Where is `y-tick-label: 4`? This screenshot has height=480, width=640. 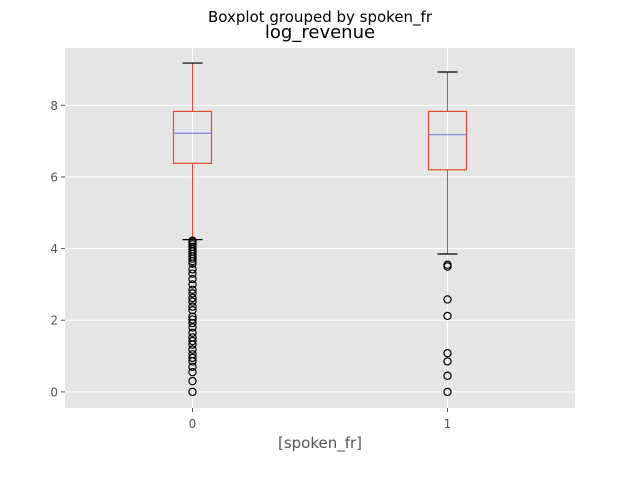
y-tick-label: 4 is located at coordinates (54, 249).